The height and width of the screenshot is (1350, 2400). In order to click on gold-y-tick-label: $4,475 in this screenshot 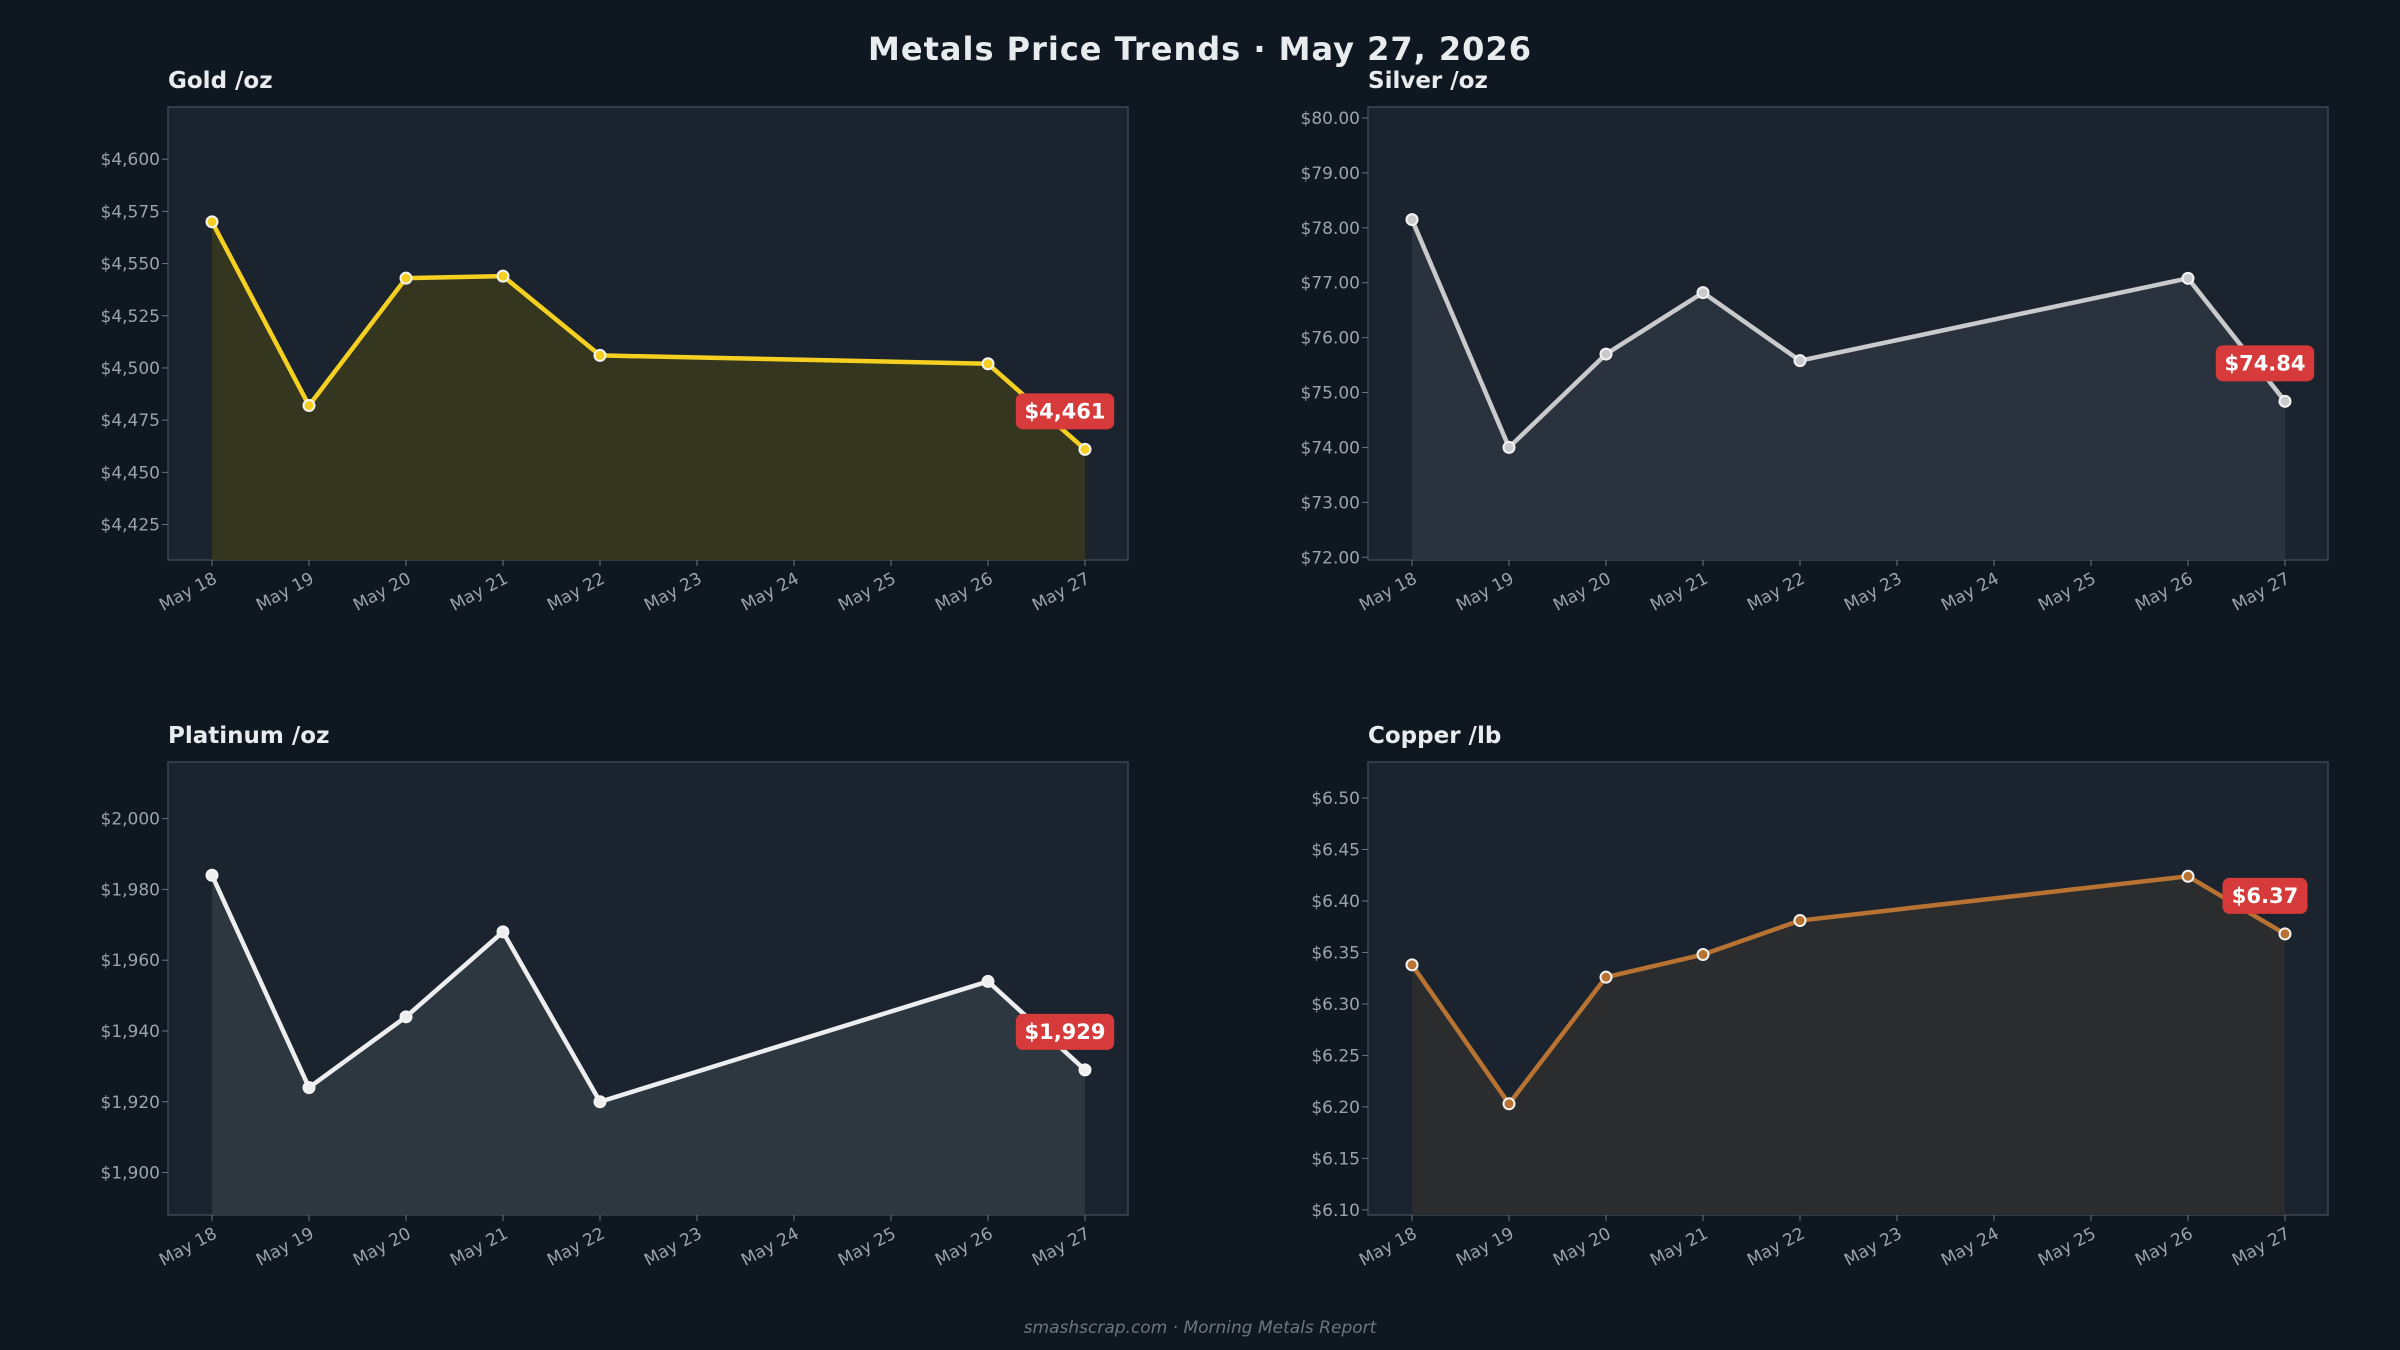, I will do `click(130, 421)`.